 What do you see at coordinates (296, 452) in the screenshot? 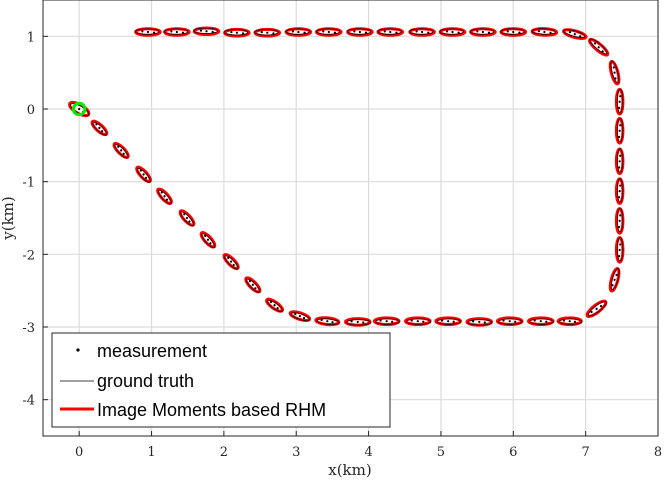
I see `x-tick-label: 3` at bounding box center [296, 452].